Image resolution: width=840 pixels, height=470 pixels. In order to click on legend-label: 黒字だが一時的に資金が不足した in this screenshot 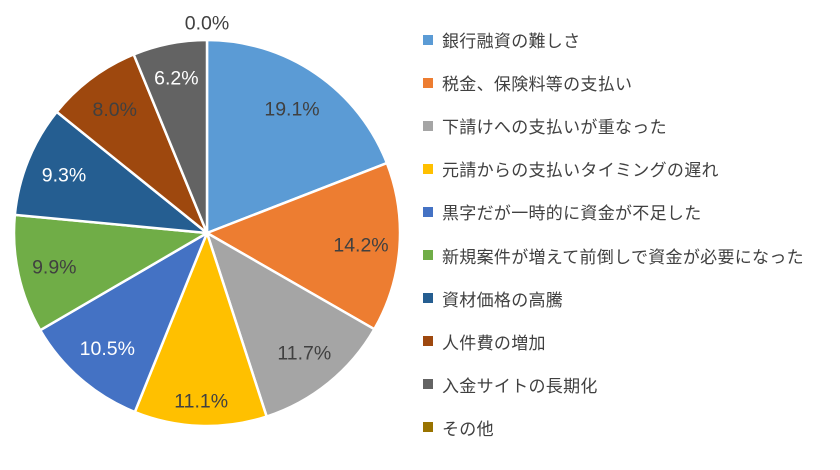, I will do `click(572, 214)`.